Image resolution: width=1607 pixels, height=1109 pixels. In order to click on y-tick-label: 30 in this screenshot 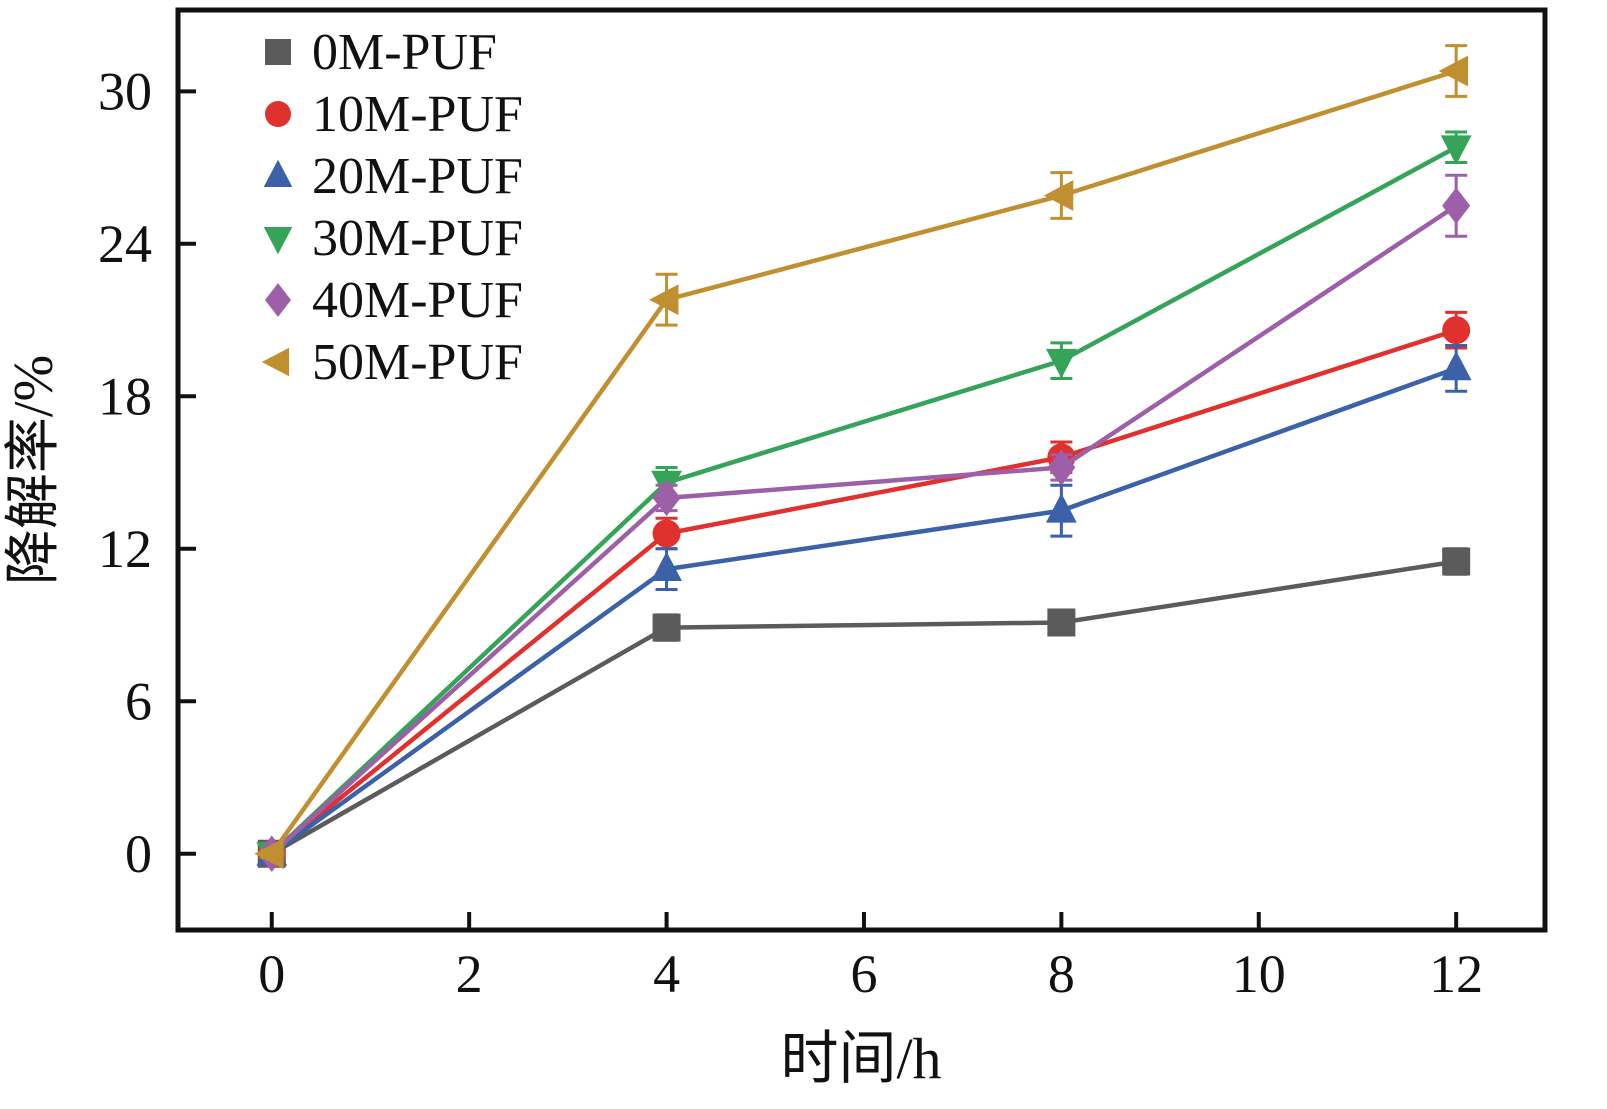, I will do `click(125, 91)`.